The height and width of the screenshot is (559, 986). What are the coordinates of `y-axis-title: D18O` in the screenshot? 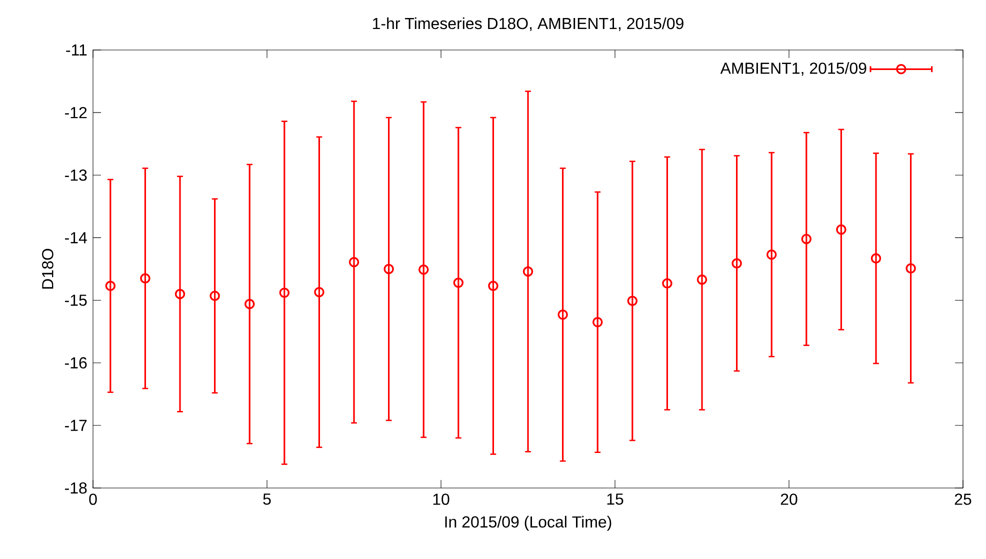 It's located at (48, 268).